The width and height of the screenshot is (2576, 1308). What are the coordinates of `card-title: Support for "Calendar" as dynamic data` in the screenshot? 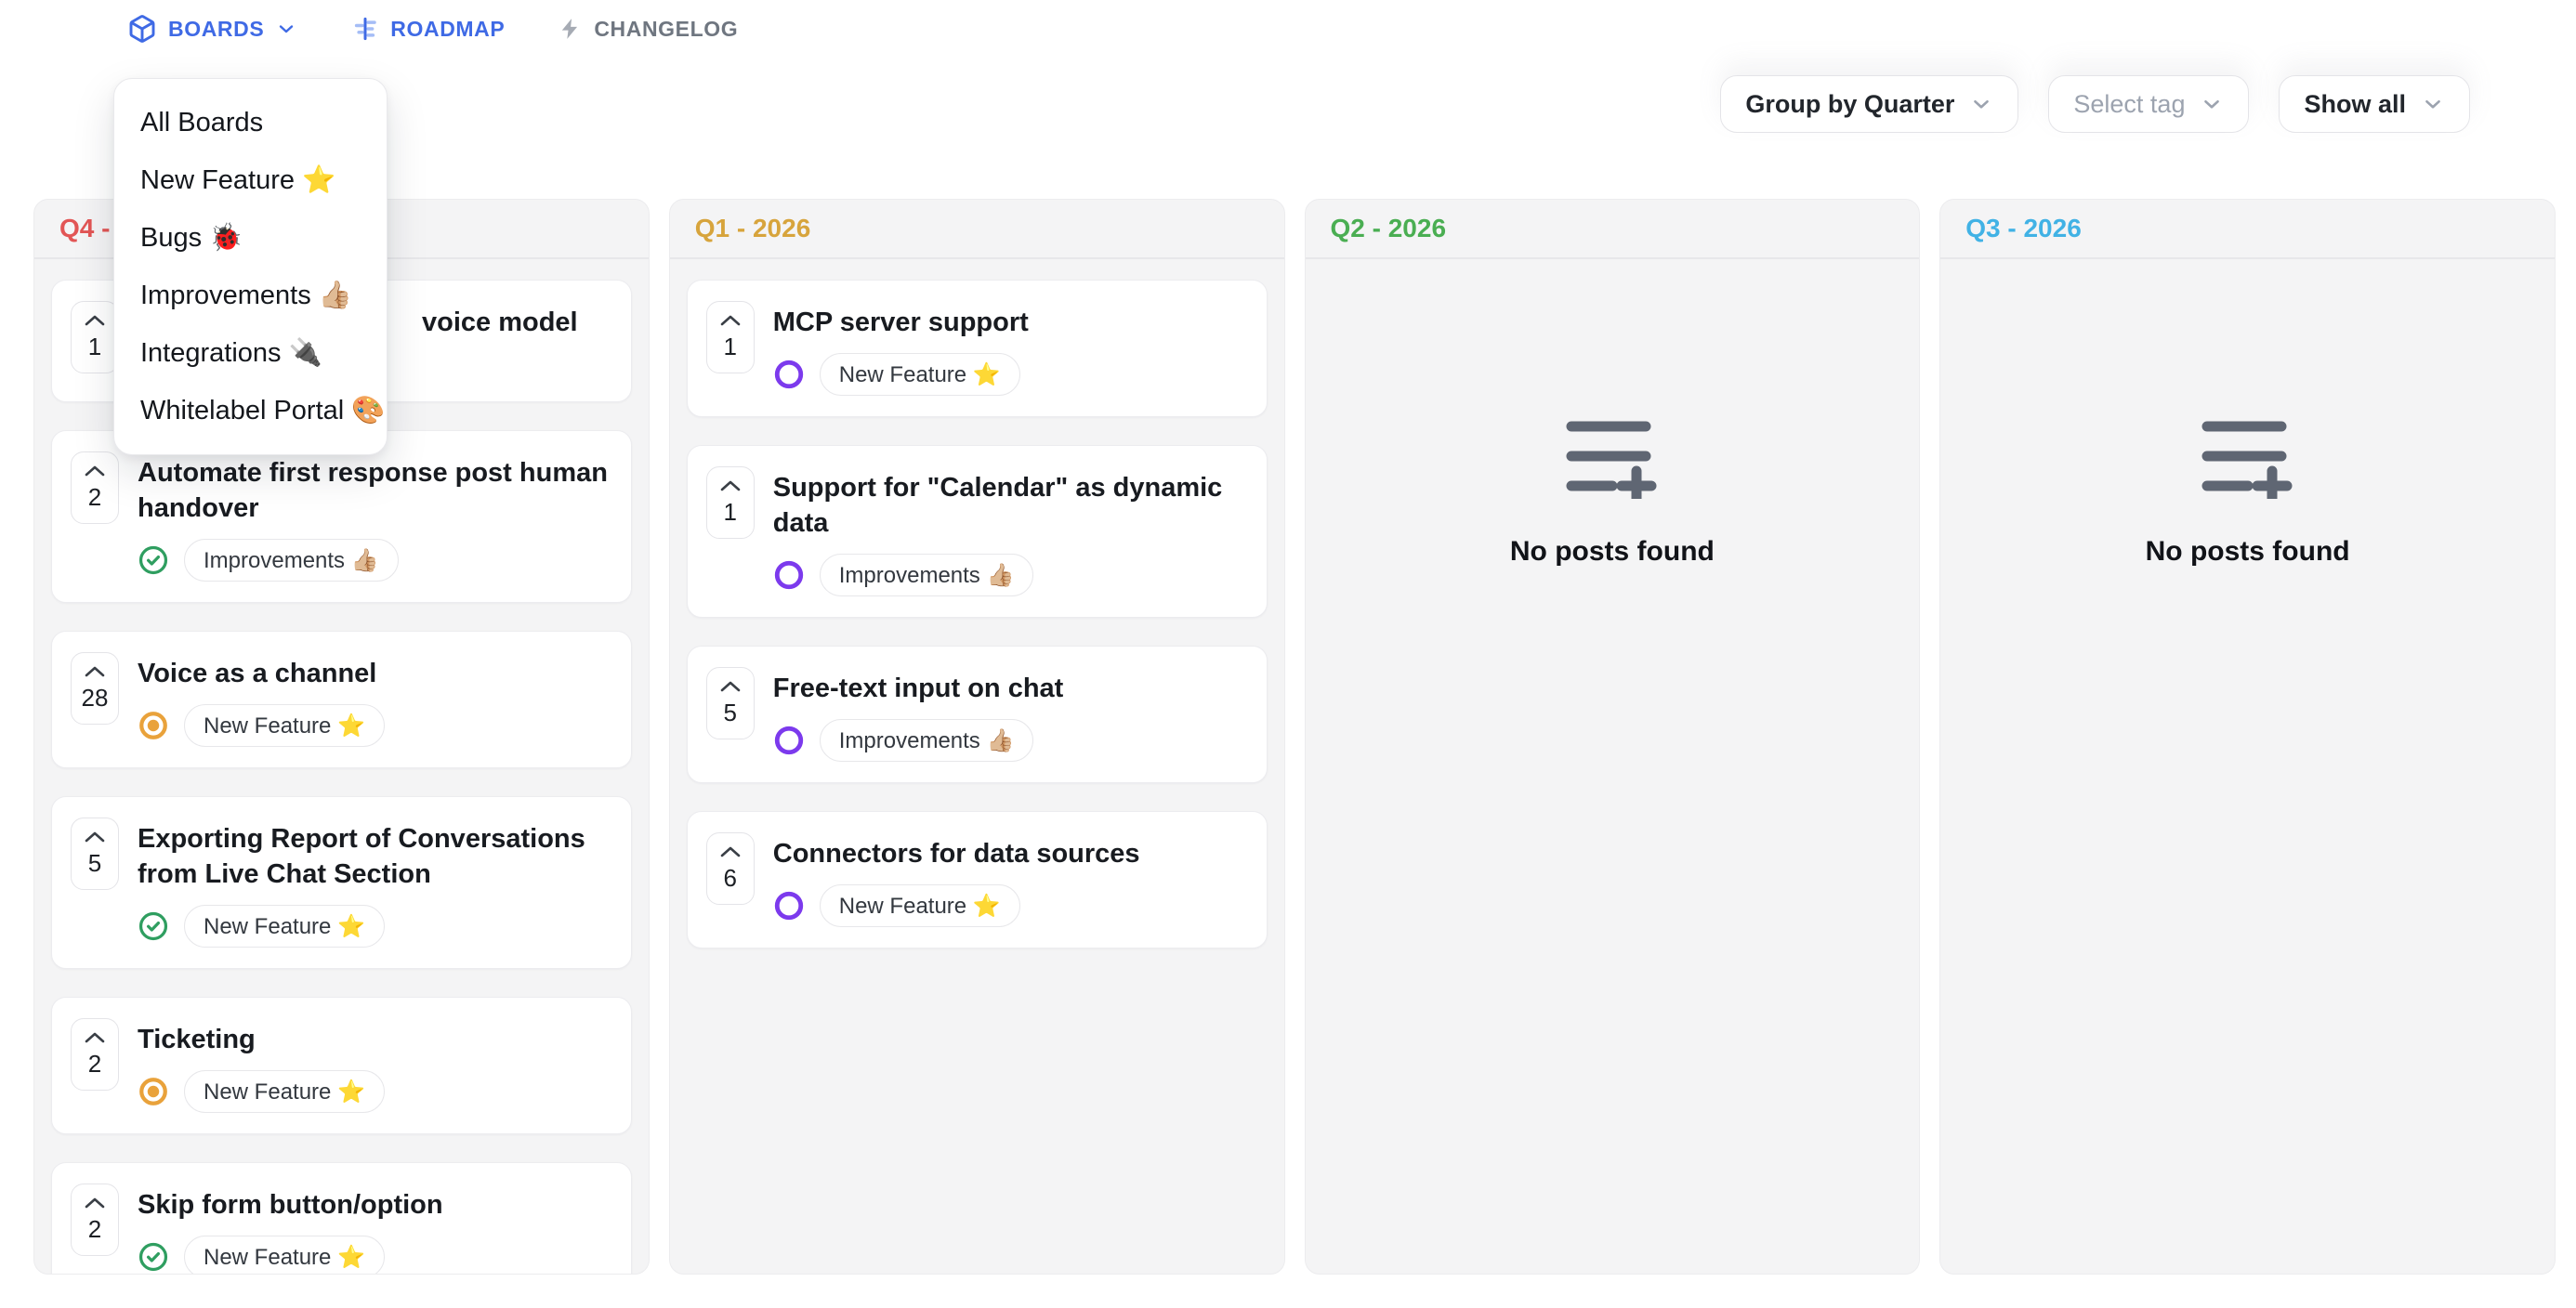 It's located at (997, 505).